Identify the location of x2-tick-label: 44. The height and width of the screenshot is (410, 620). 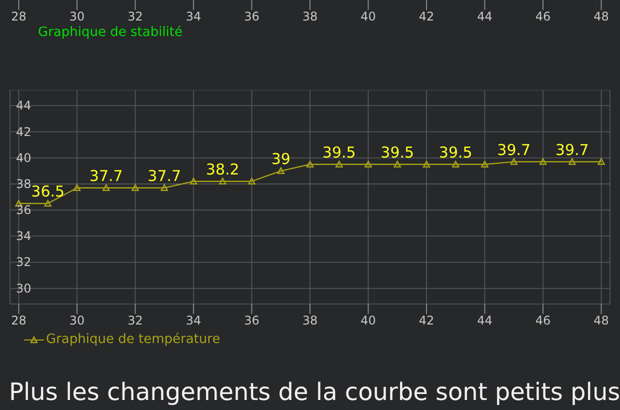
(484, 17).